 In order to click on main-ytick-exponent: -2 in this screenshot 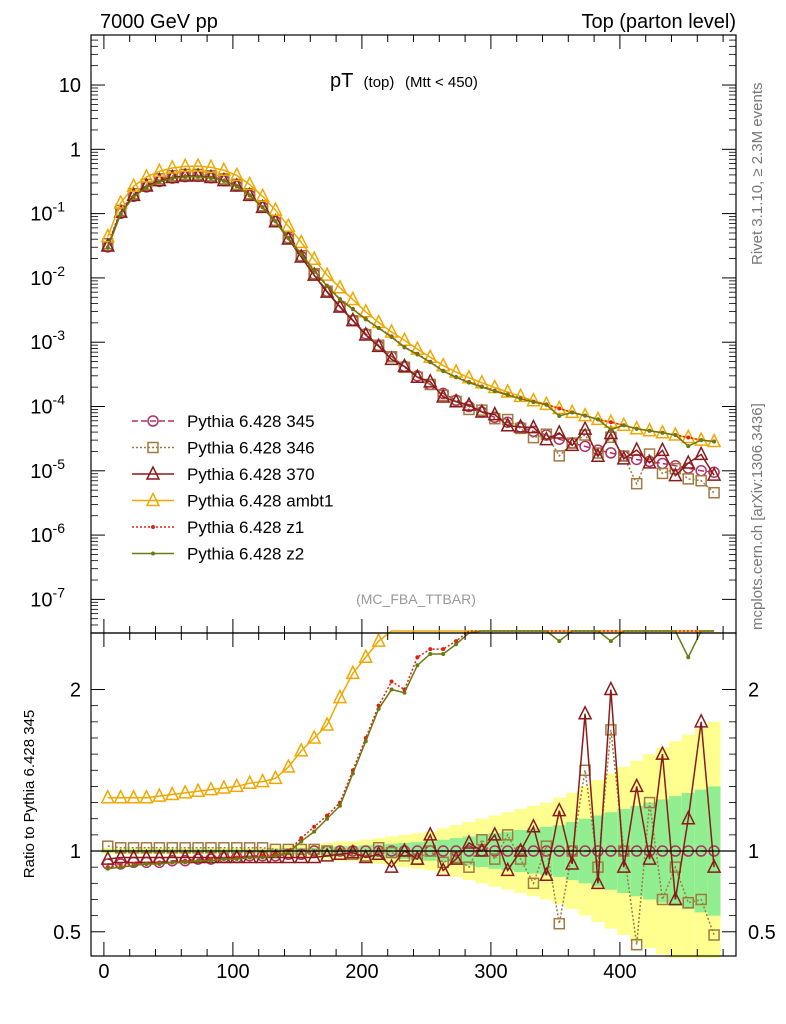, I will do `click(59, 271)`.